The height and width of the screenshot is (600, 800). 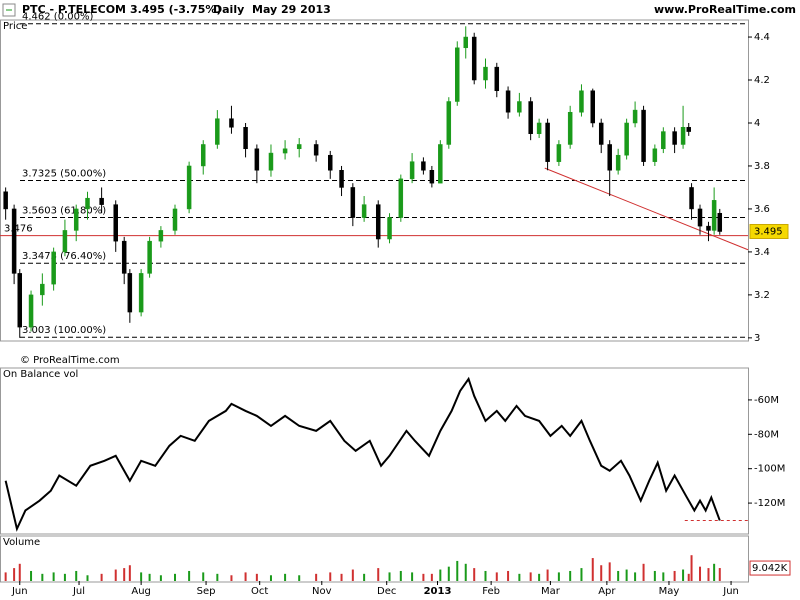 I want to click on y-tick-label: 4.4, so click(x=762, y=37).